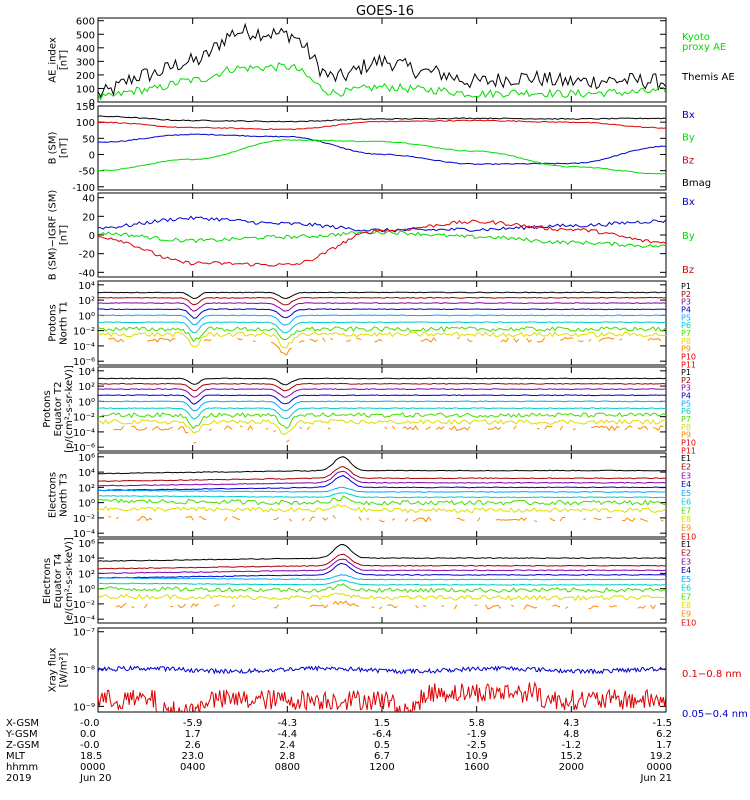 This screenshot has width=750, height=800. What do you see at coordinates (382, 327) in the screenshot?
I see `series-p6` at bounding box center [382, 327].